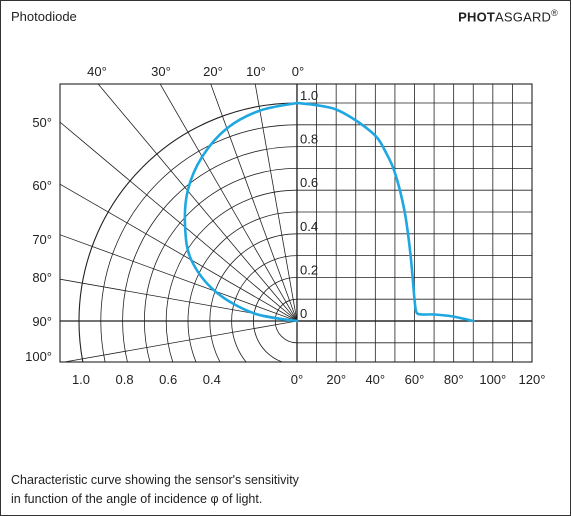 The image size is (571, 516). I want to click on cartesian-sensitivity-curve, so click(385, 212).